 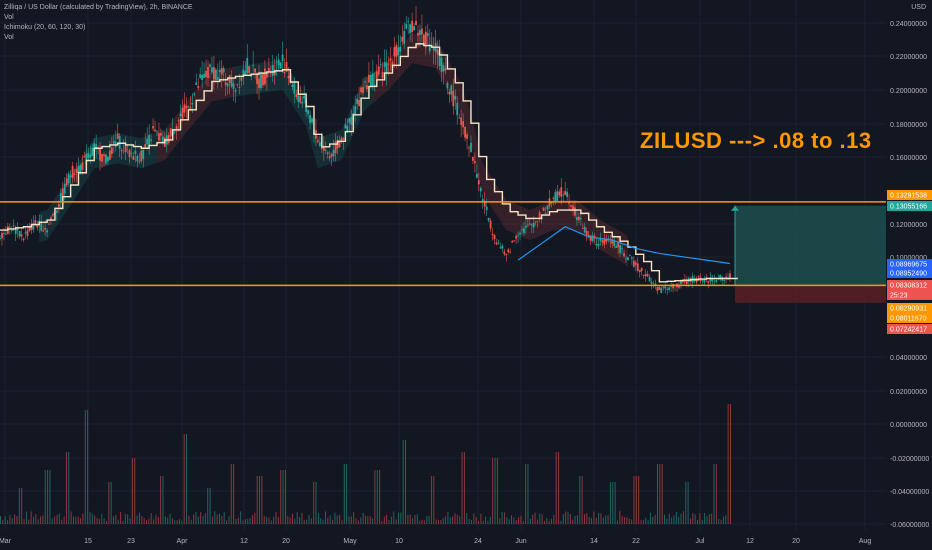 I want to click on long-position-tool, so click(x=808, y=254).